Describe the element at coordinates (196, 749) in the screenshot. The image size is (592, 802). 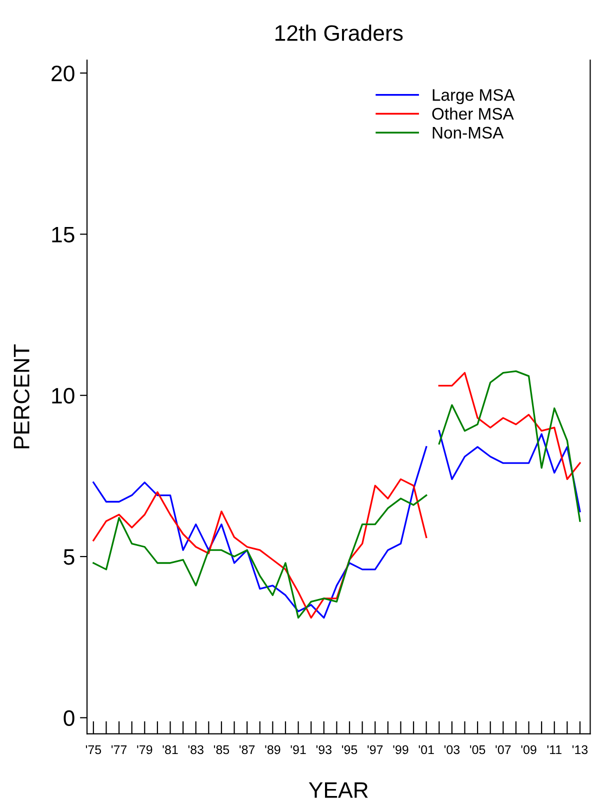
I see `x-tick-label: '83` at that location.